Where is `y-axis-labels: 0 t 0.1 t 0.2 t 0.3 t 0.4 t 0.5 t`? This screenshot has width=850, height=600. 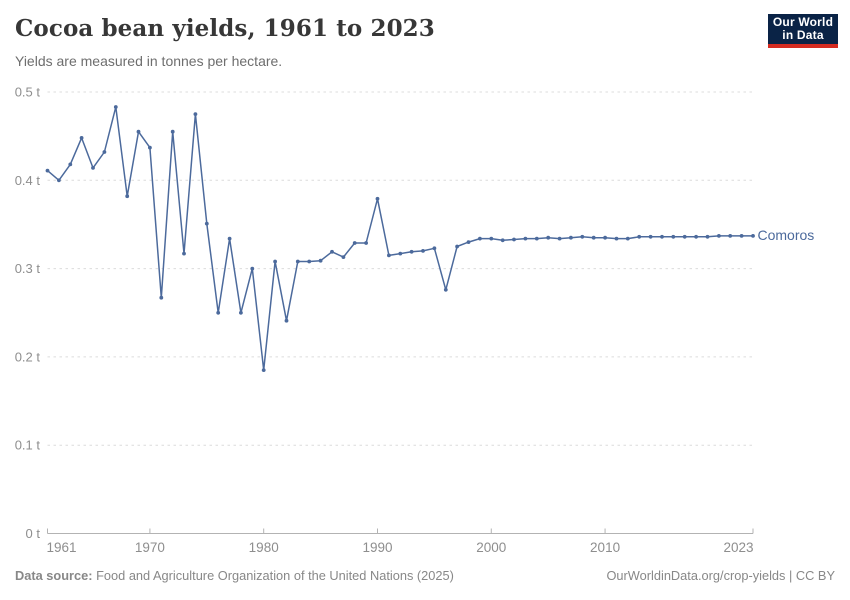
y-axis-labels: 0 t 0.1 t 0.2 t 0.3 t 0.4 t 0.5 t is located at coordinates (28, 313).